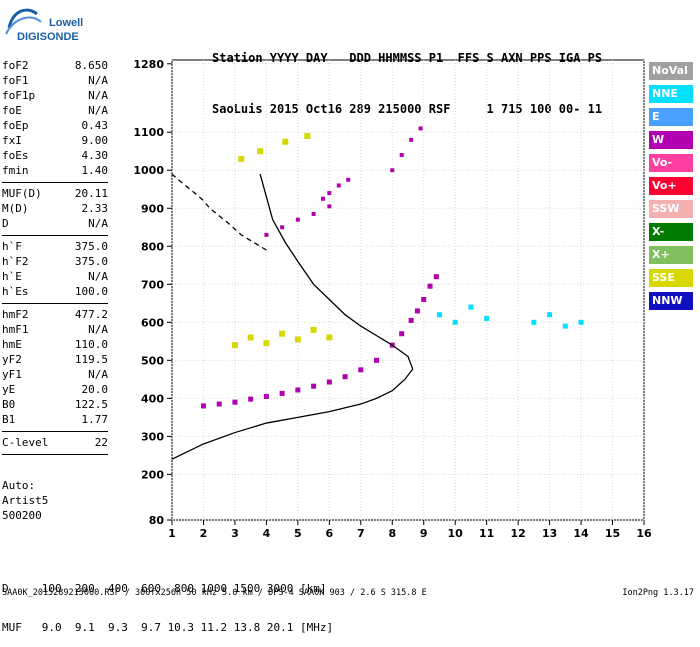  I want to click on x-tick-label: 3, so click(235, 533).